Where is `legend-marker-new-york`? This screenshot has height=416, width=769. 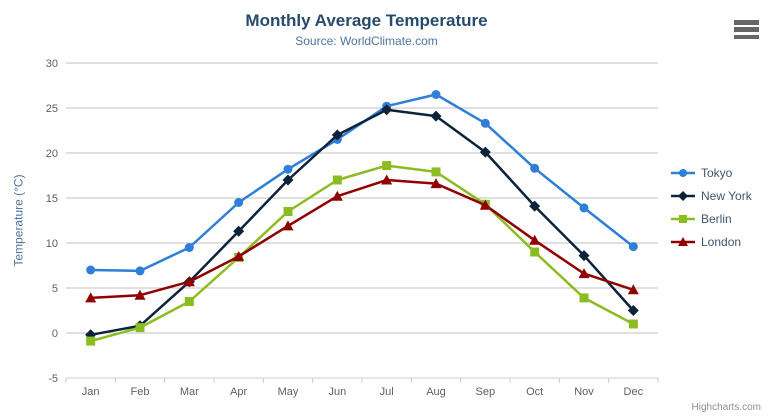
legend-marker-new-york is located at coordinates (683, 195).